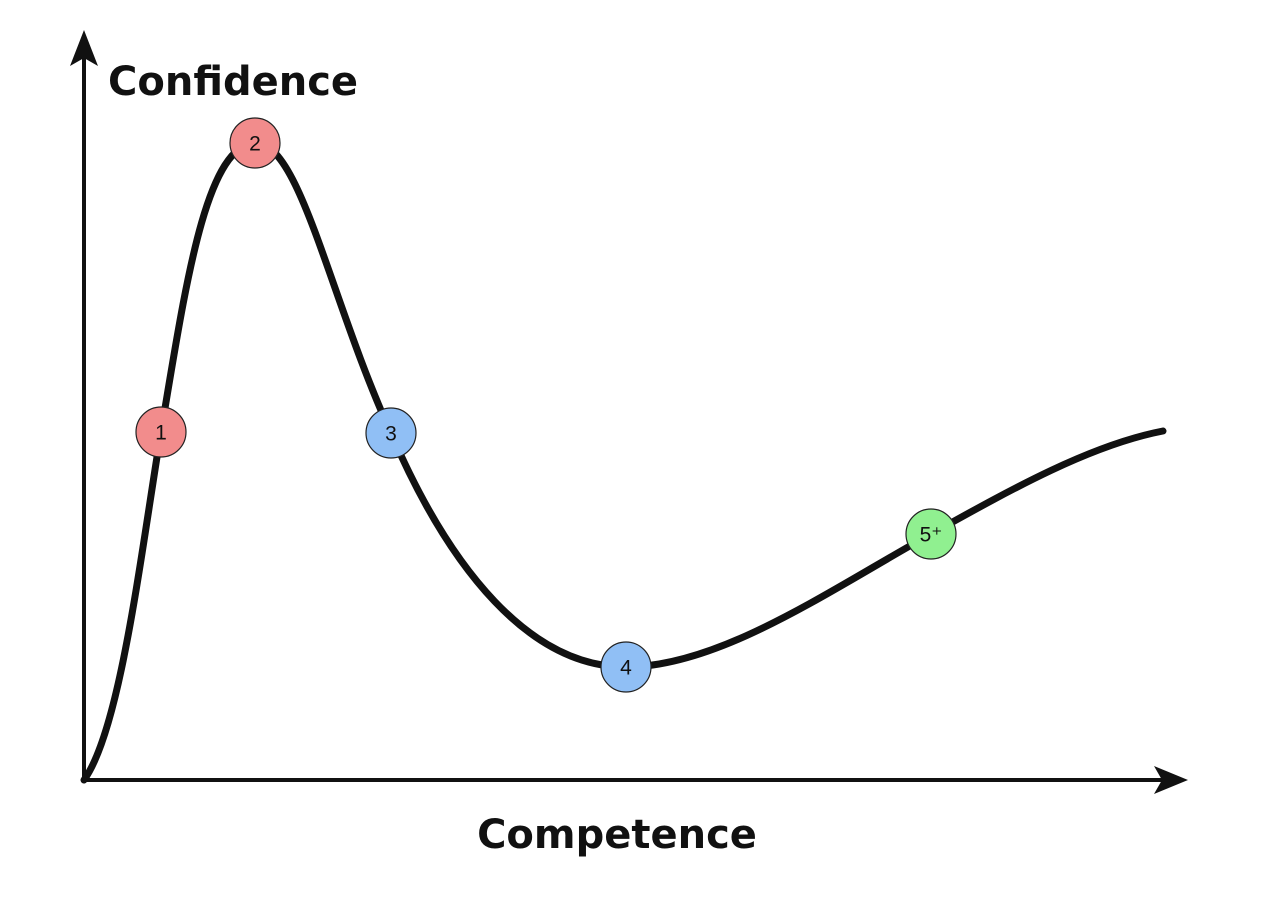 Image resolution: width=1267 pixels, height=907 pixels. I want to click on node-label: 5⁺, so click(931, 535).